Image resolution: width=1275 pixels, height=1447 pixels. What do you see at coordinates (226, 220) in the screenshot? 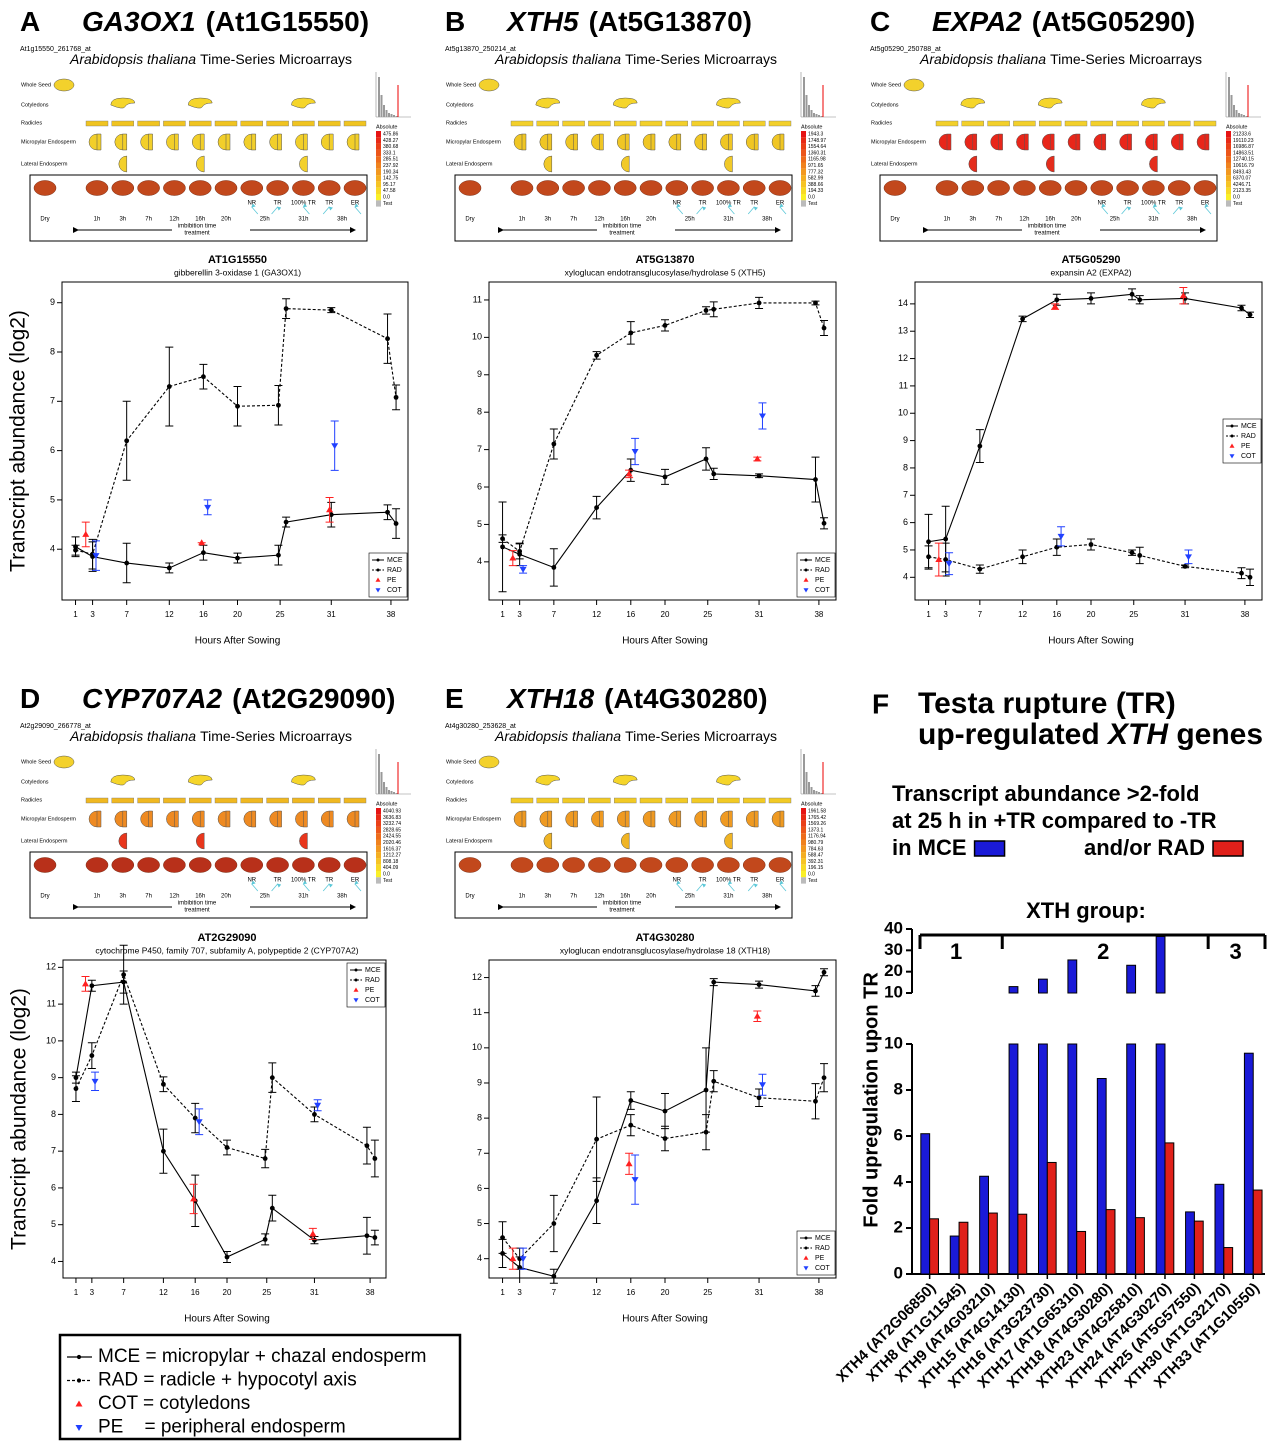
I see `efp-time-label: 20h` at bounding box center [226, 220].